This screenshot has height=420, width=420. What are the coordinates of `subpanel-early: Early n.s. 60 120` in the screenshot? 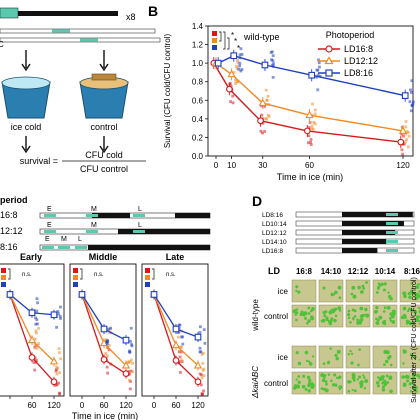 It's located at (32, 331).